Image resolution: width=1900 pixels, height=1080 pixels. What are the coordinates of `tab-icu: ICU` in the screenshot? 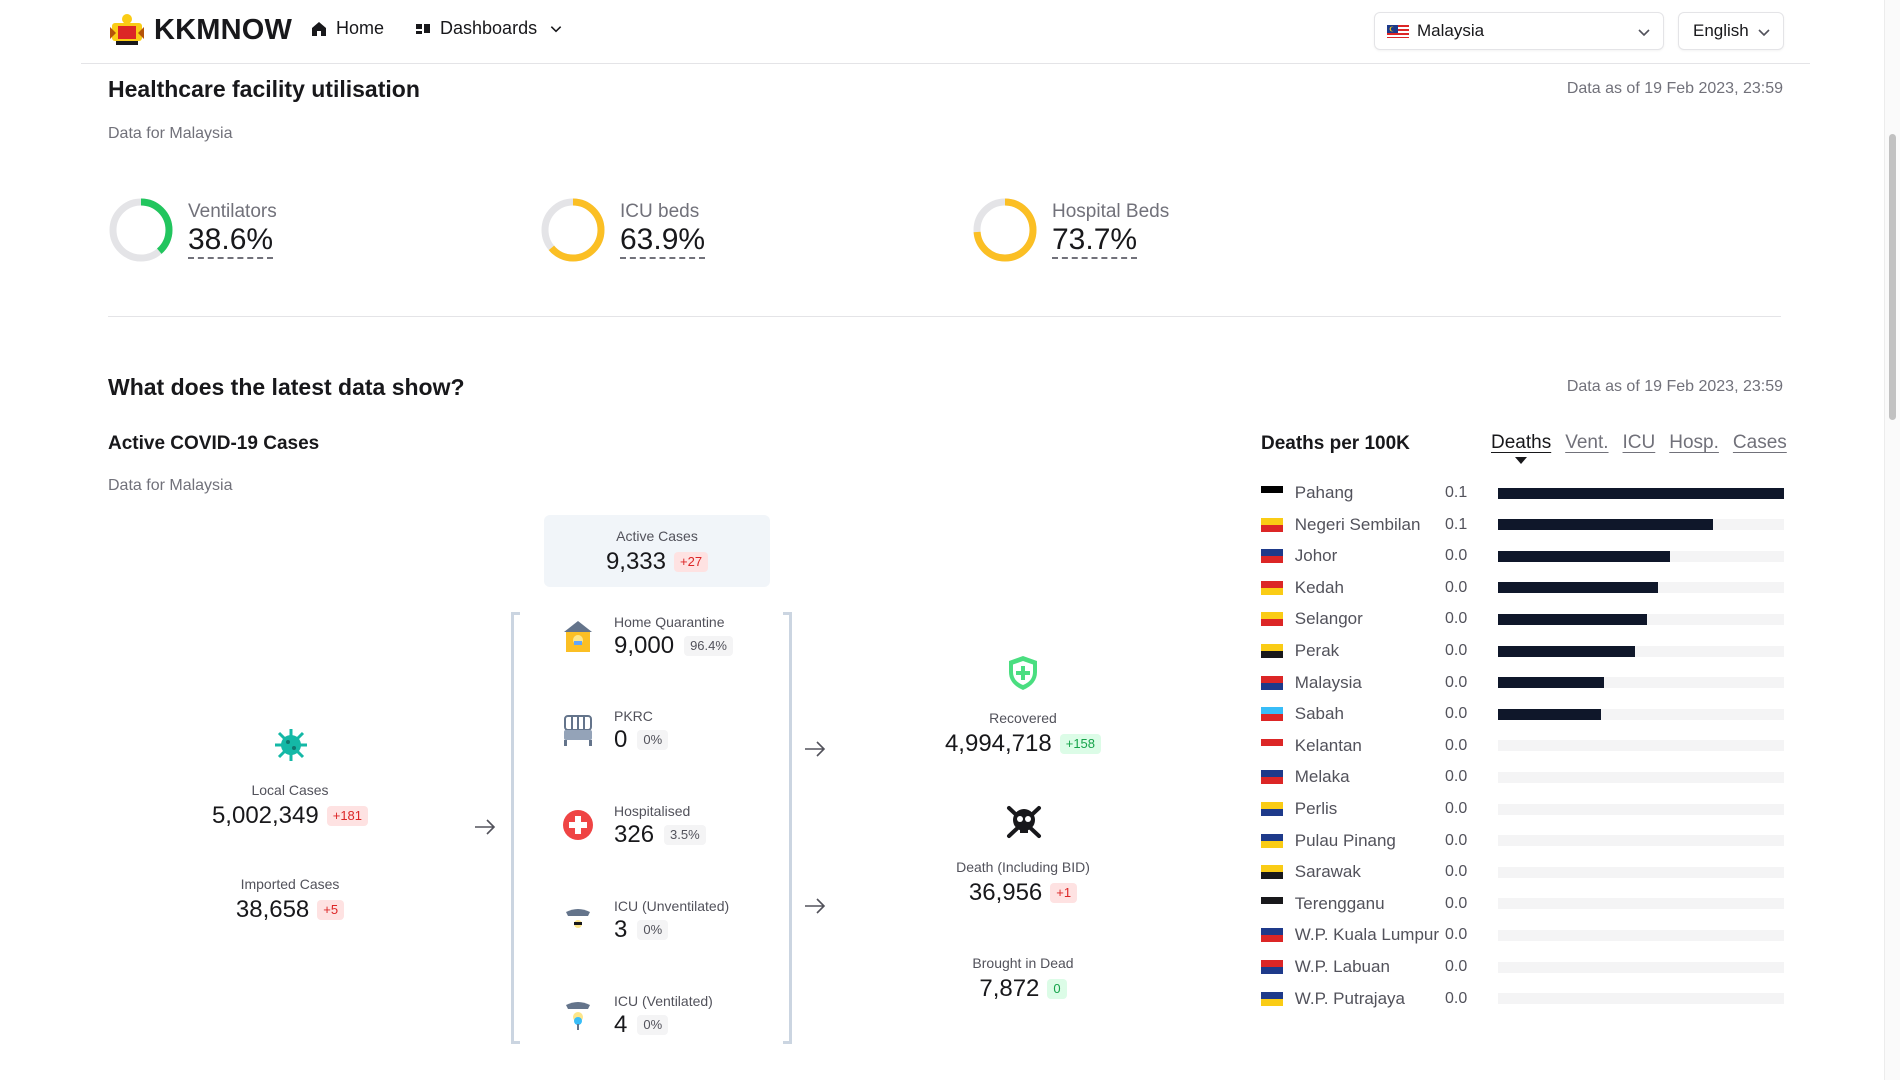 It's located at (1639, 442).